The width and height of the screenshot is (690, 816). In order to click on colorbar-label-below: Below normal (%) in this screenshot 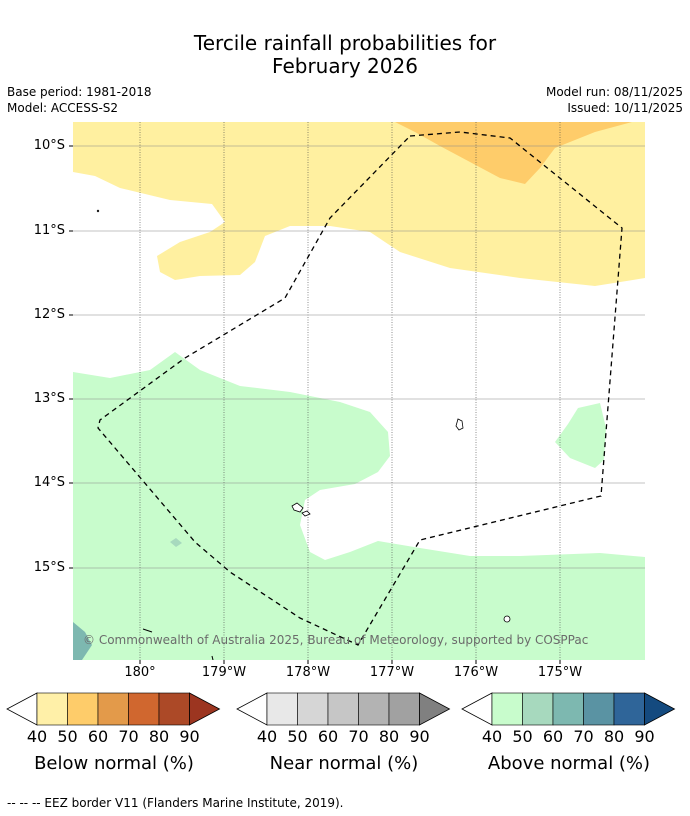, I will do `click(114, 763)`.